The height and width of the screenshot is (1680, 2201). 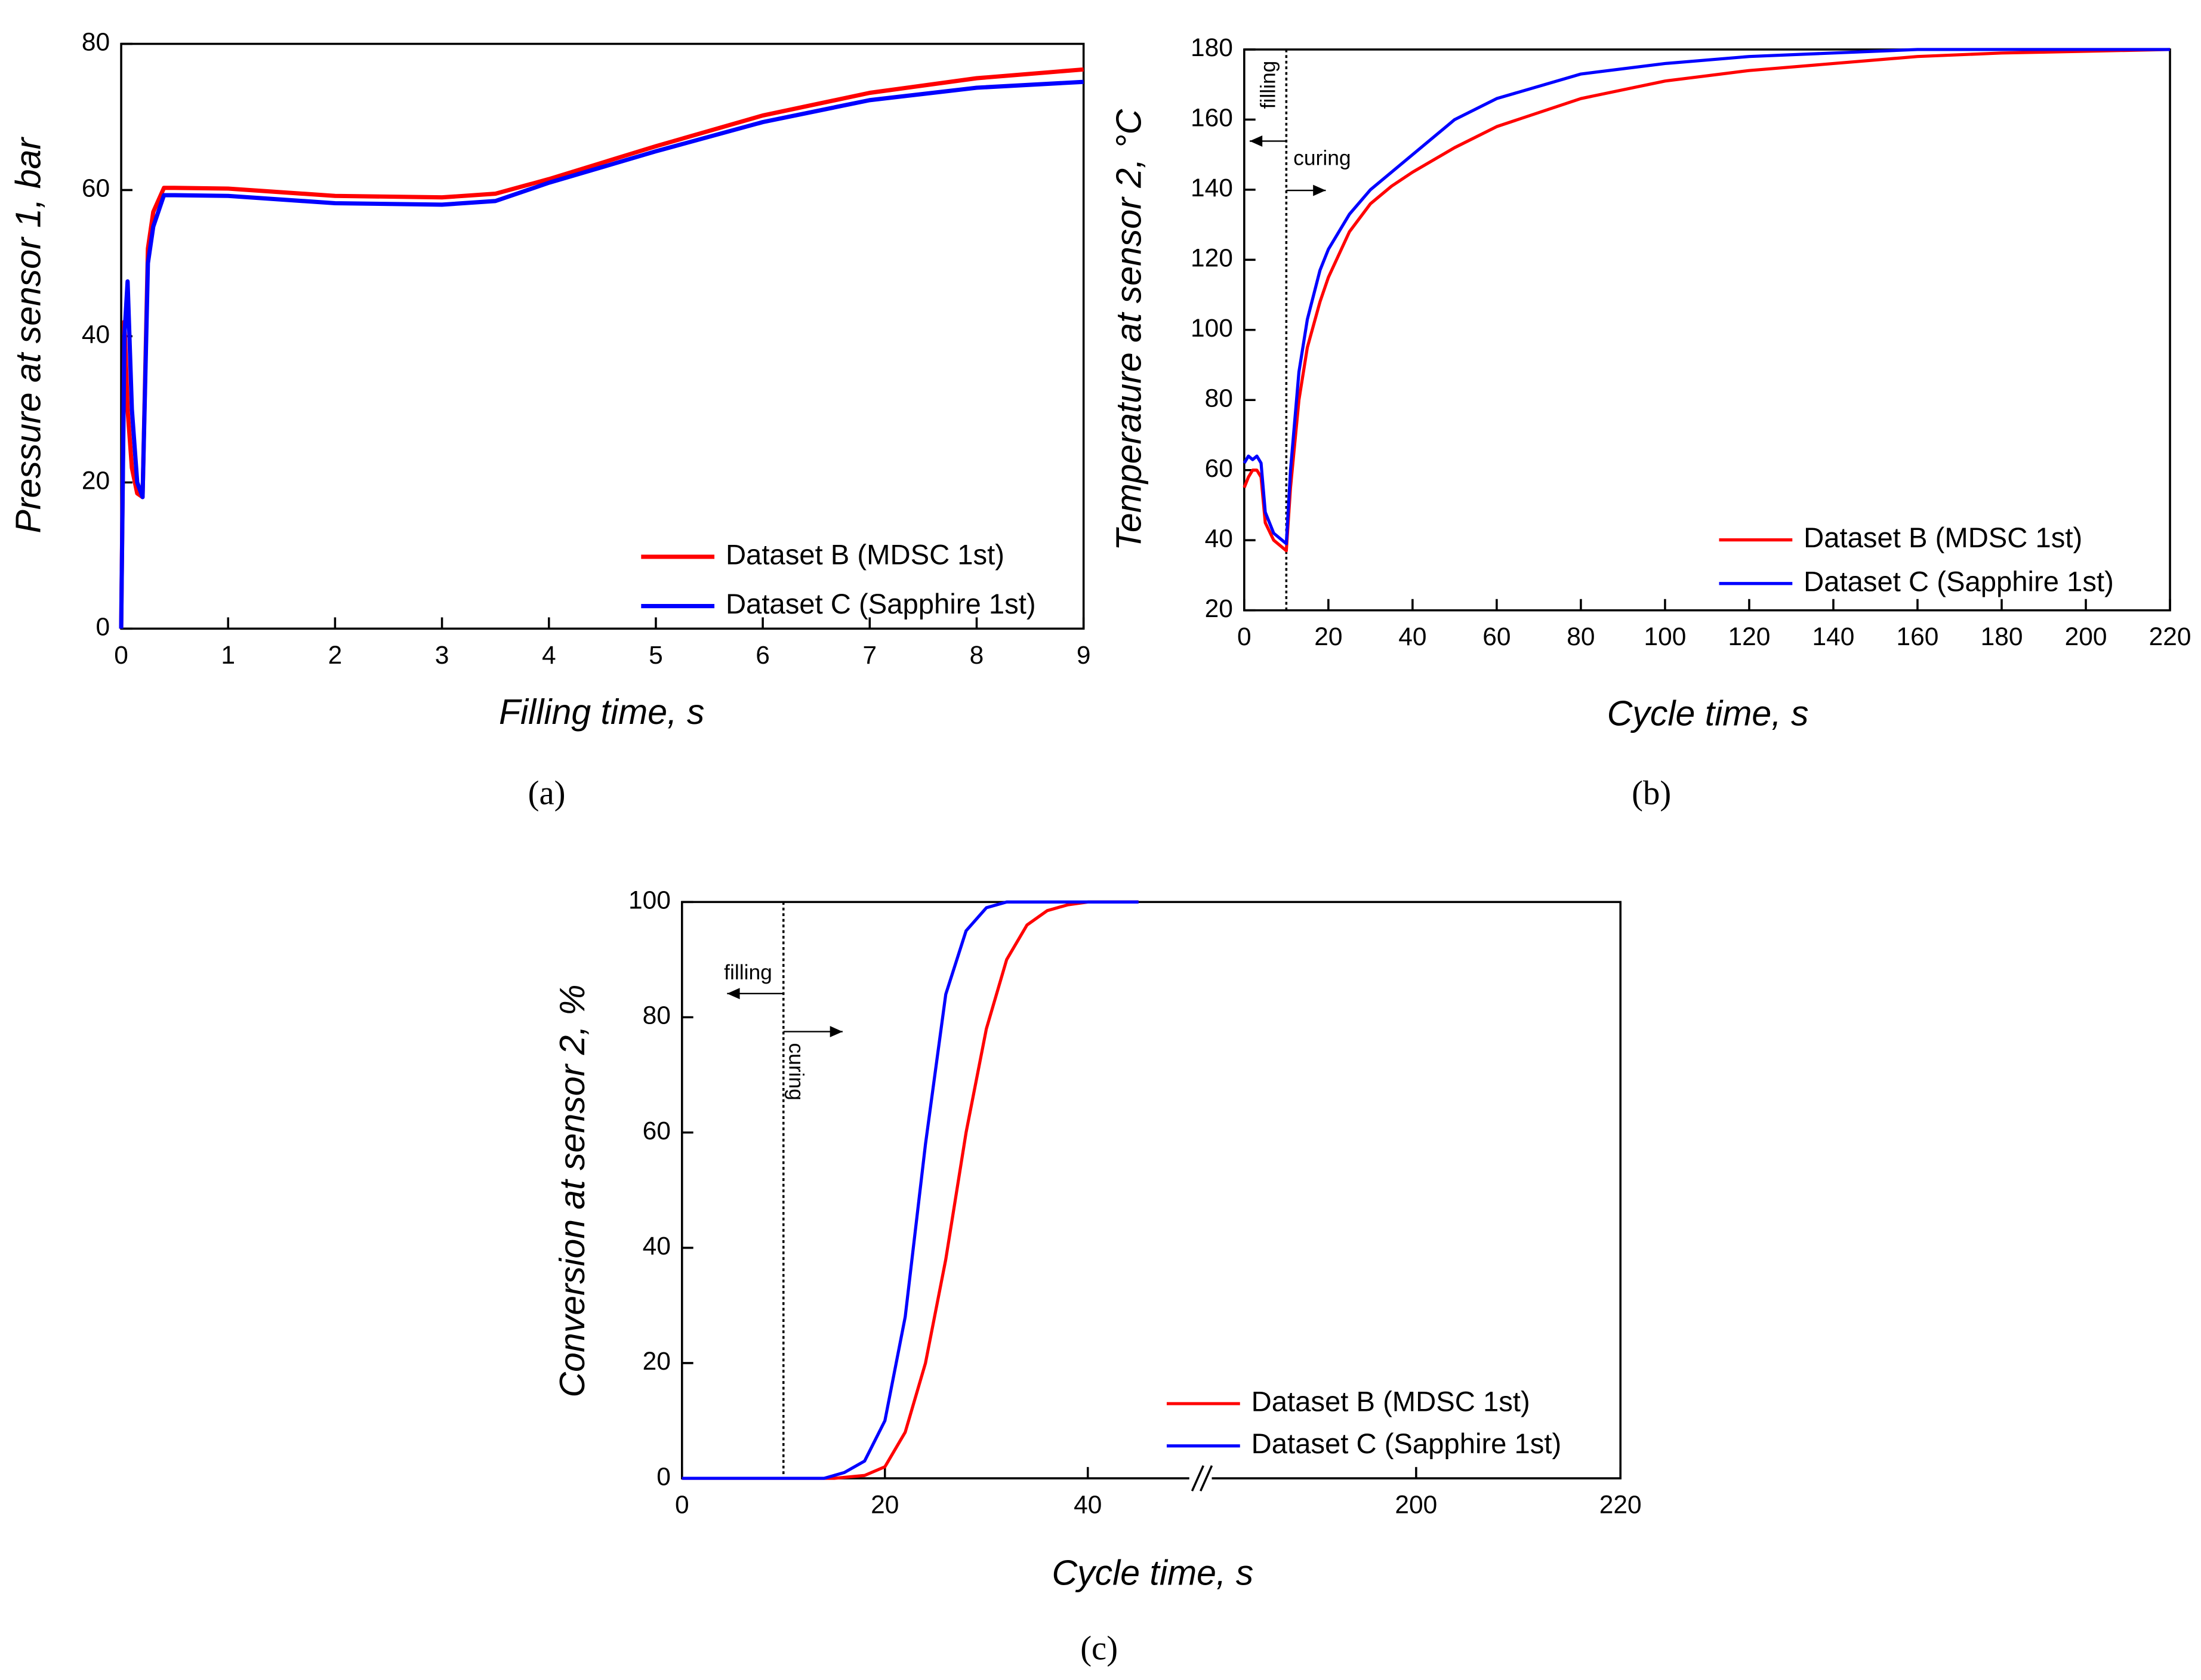 I want to click on y-axis-title: Conversion at sensor 2, %, so click(x=572, y=1190).